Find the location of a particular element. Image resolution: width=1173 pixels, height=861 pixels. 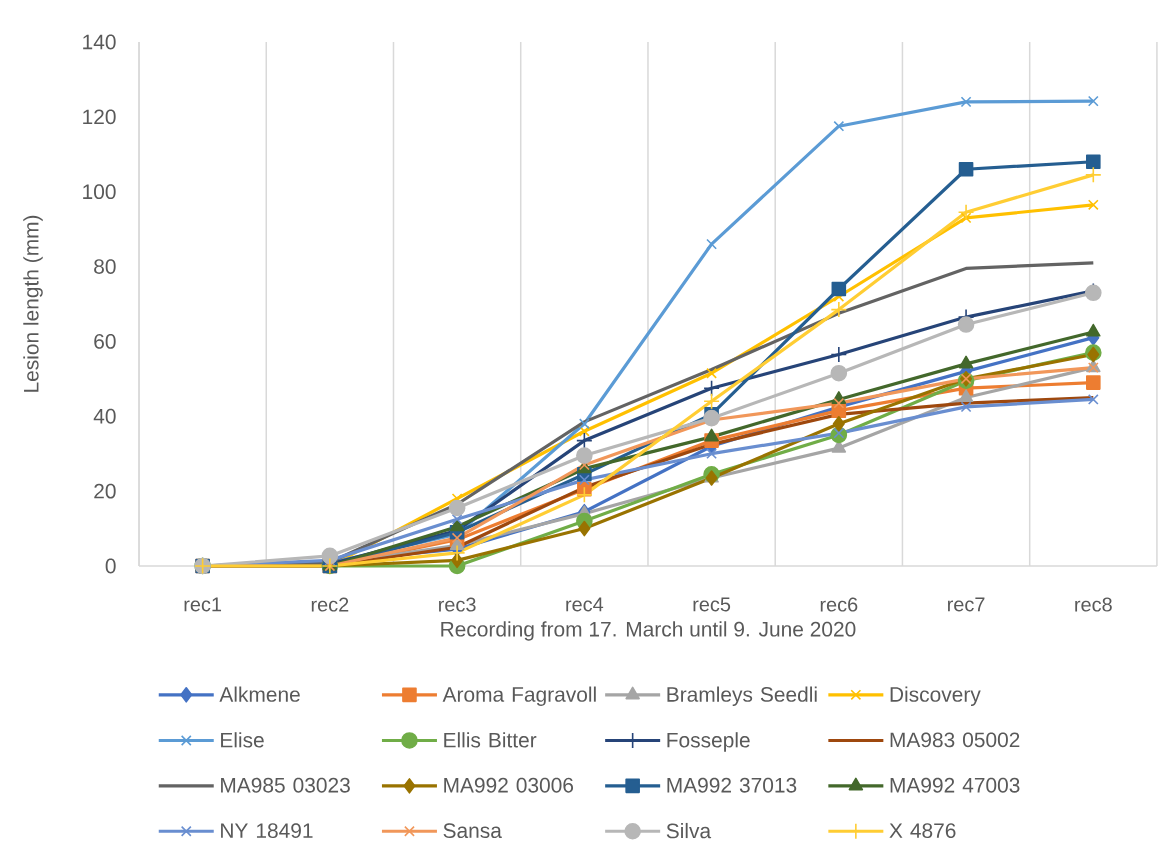

x-tick-label: rec8 is located at coordinates (1093, 604).